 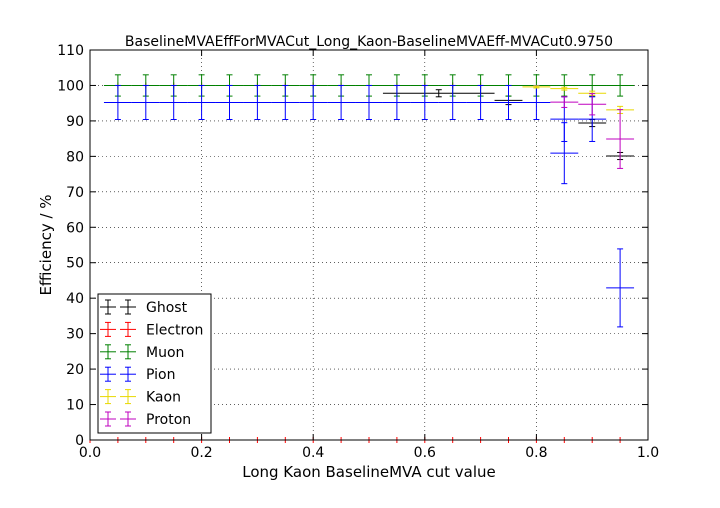 I want to click on legend-item-ghost: Ghost, so click(x=144, y=307).